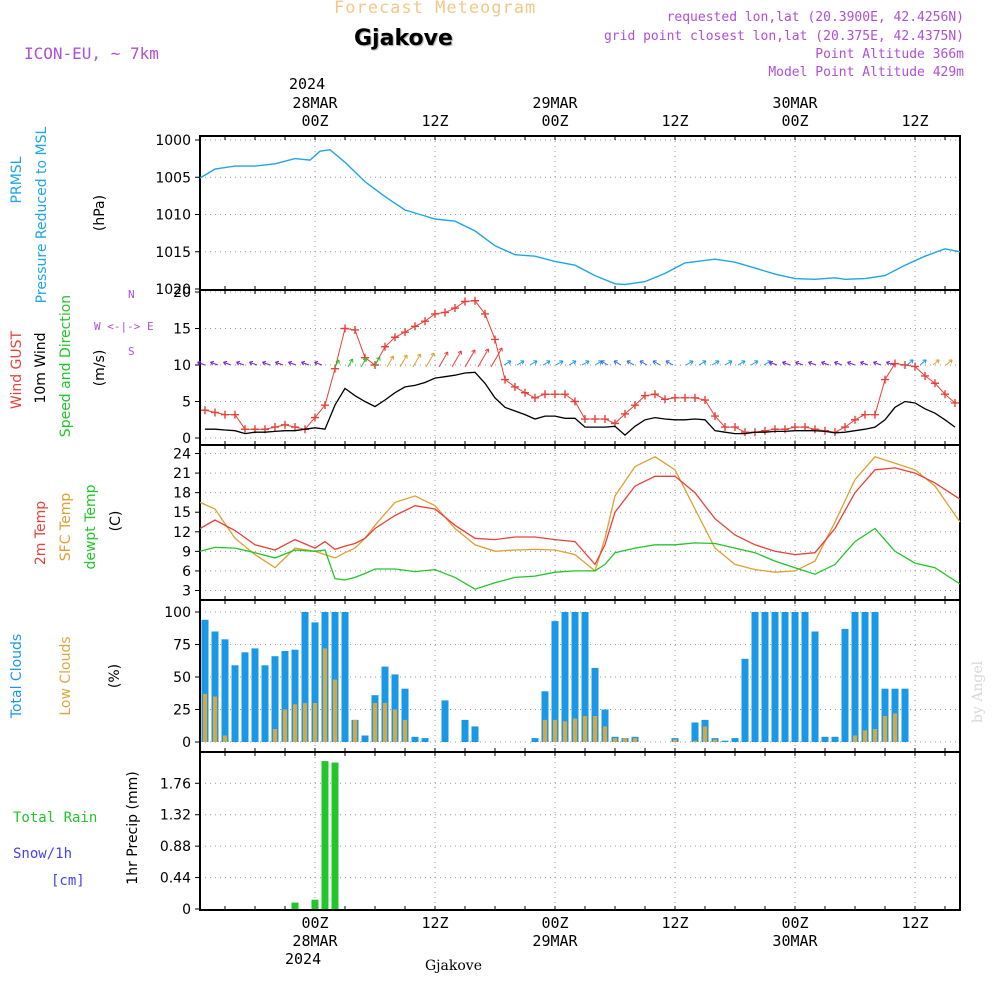 The image size is (1000, 1000). What do you see at coordinates (186, 439) in the screenshot?
I see `ytick-label: 0` at bounding box center [186, 439].